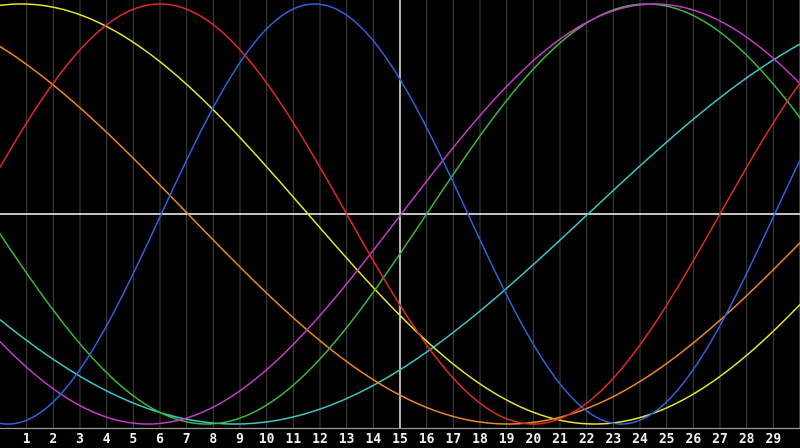  Describe the element at coordinates (347, 439) in the screenshot. I see `x-tick-label-13: 13` at that location.